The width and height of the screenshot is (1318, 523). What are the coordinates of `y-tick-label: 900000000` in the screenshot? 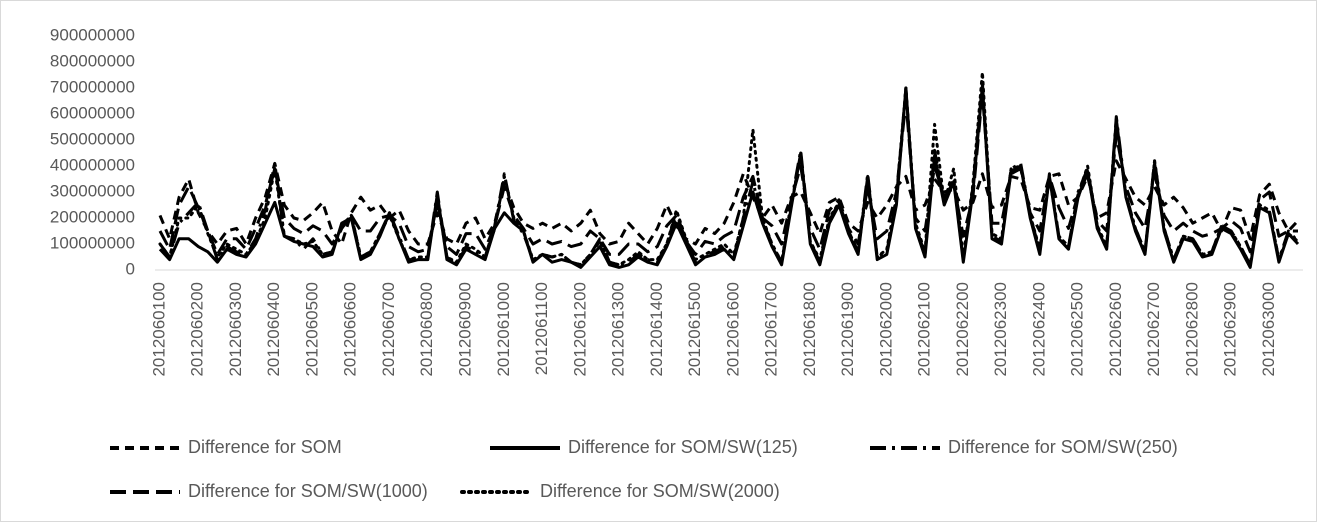 It's located at (92, 34).